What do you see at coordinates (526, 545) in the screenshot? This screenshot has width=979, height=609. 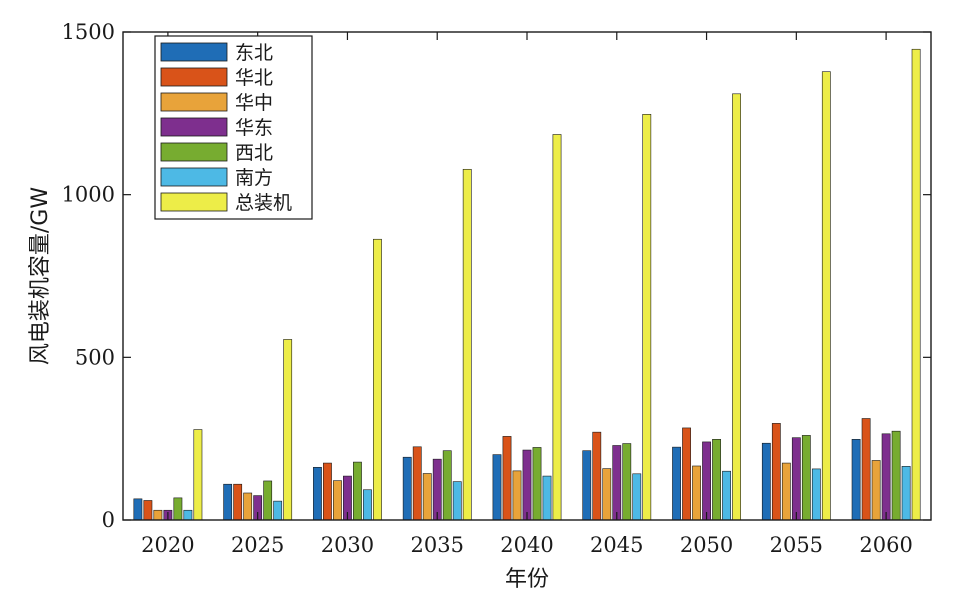 I see `x-tick-label: 2040` at bounding box center [526, 545].